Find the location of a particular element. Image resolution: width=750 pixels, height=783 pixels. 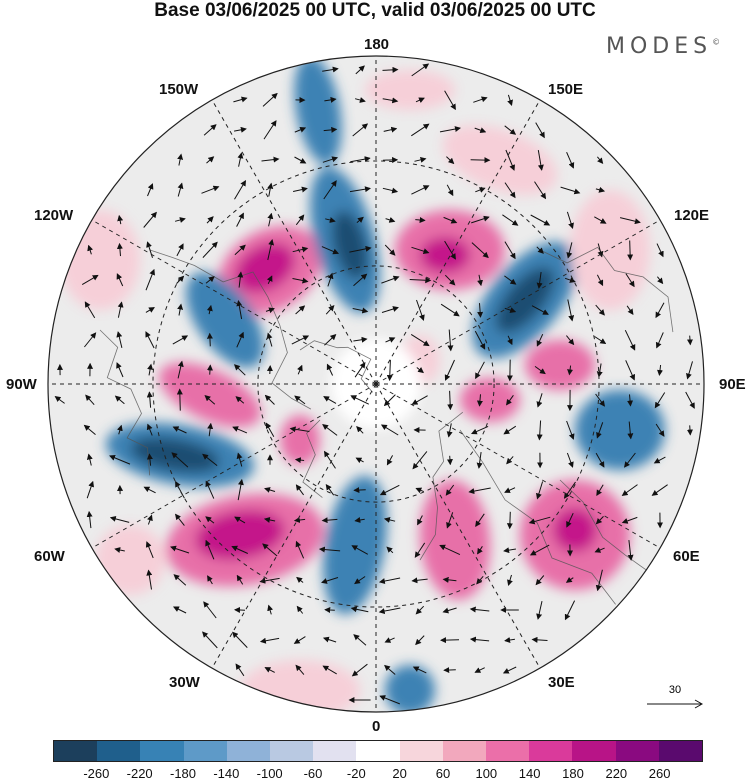

reference-vector-value: 30 is located at coordinates (675, 690).